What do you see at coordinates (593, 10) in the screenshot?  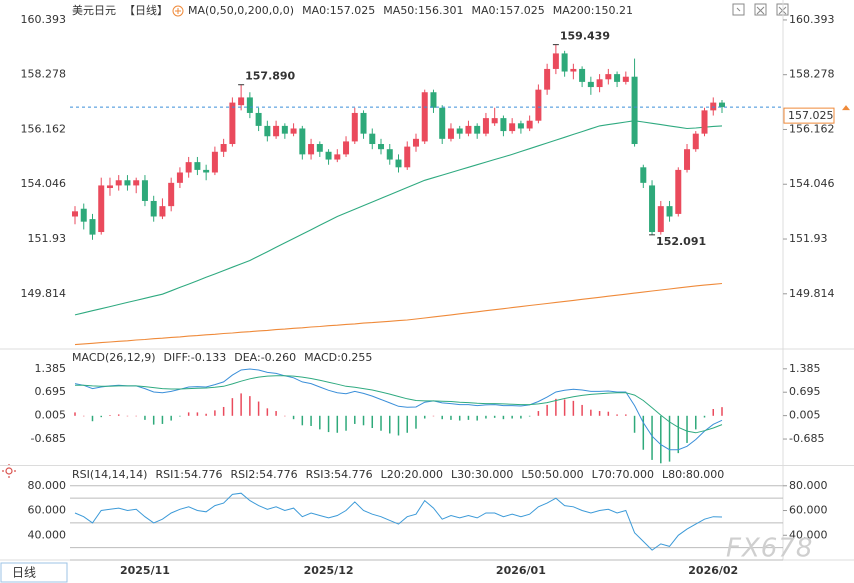 I see `legend-entry: MA200:150.21` at bounding box center [593, 10].